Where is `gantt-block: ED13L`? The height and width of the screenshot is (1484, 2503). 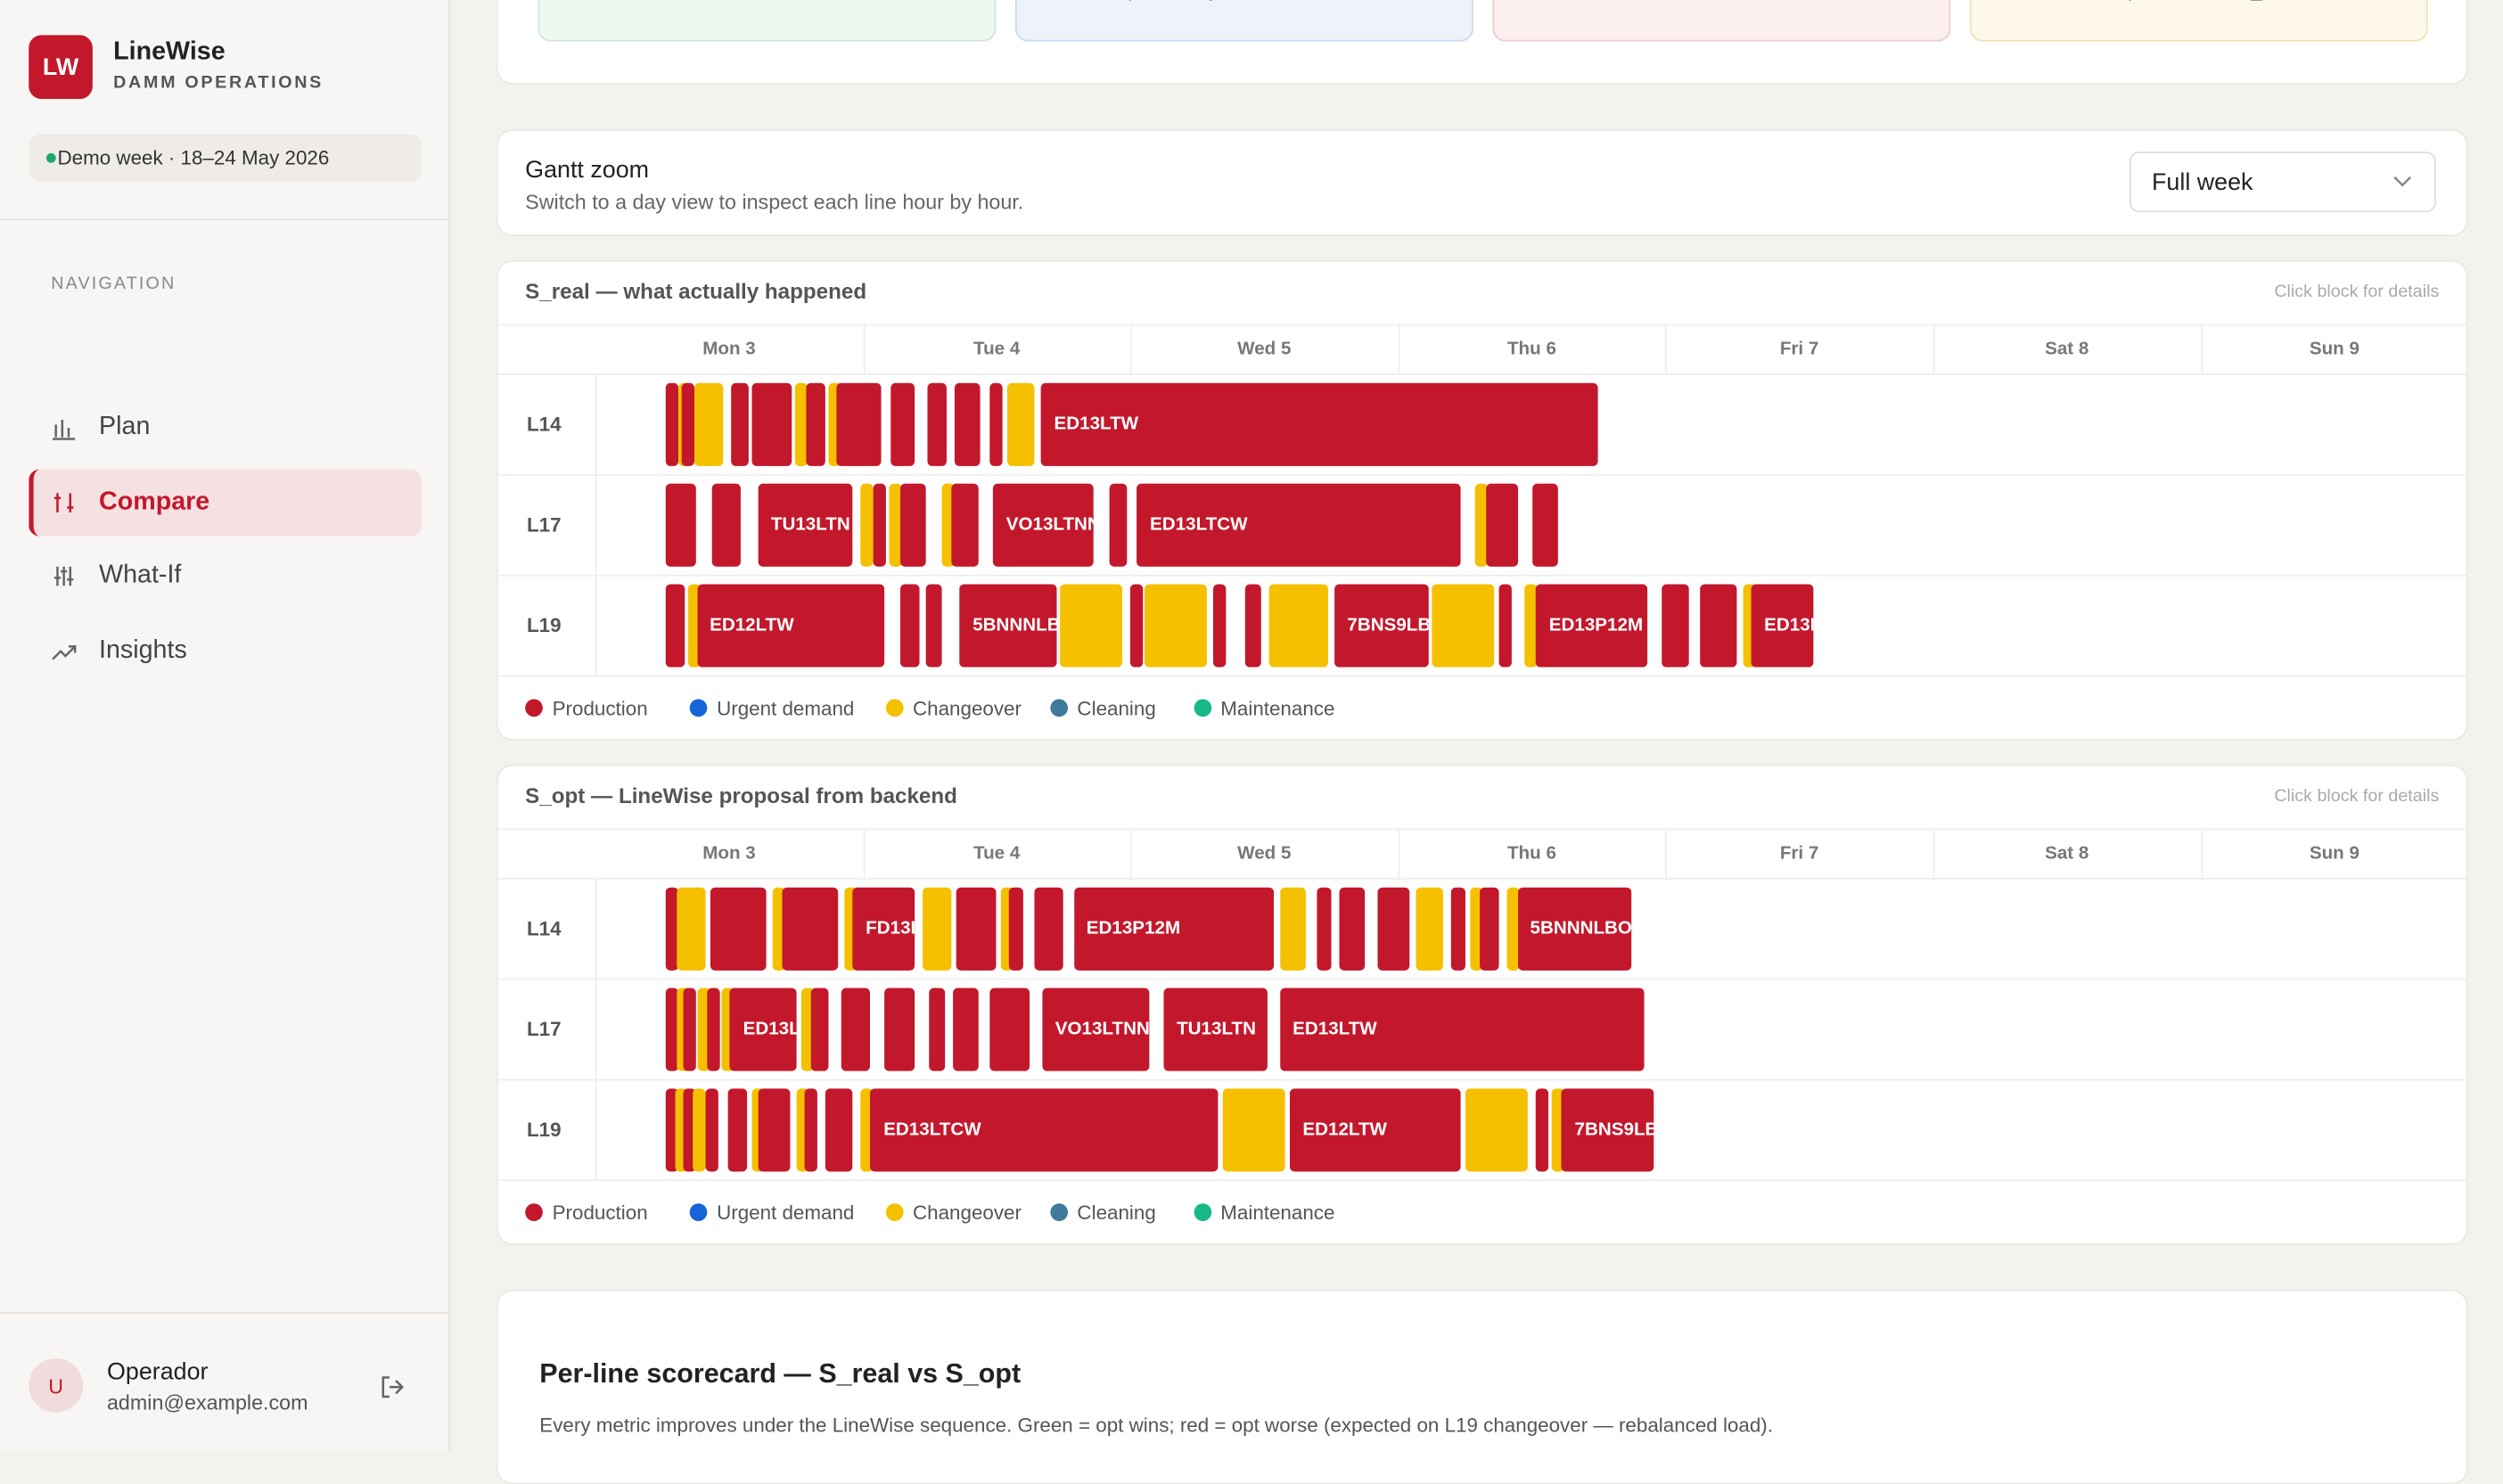
gantt-block: ED13L is located at coordinates (1782, 626).